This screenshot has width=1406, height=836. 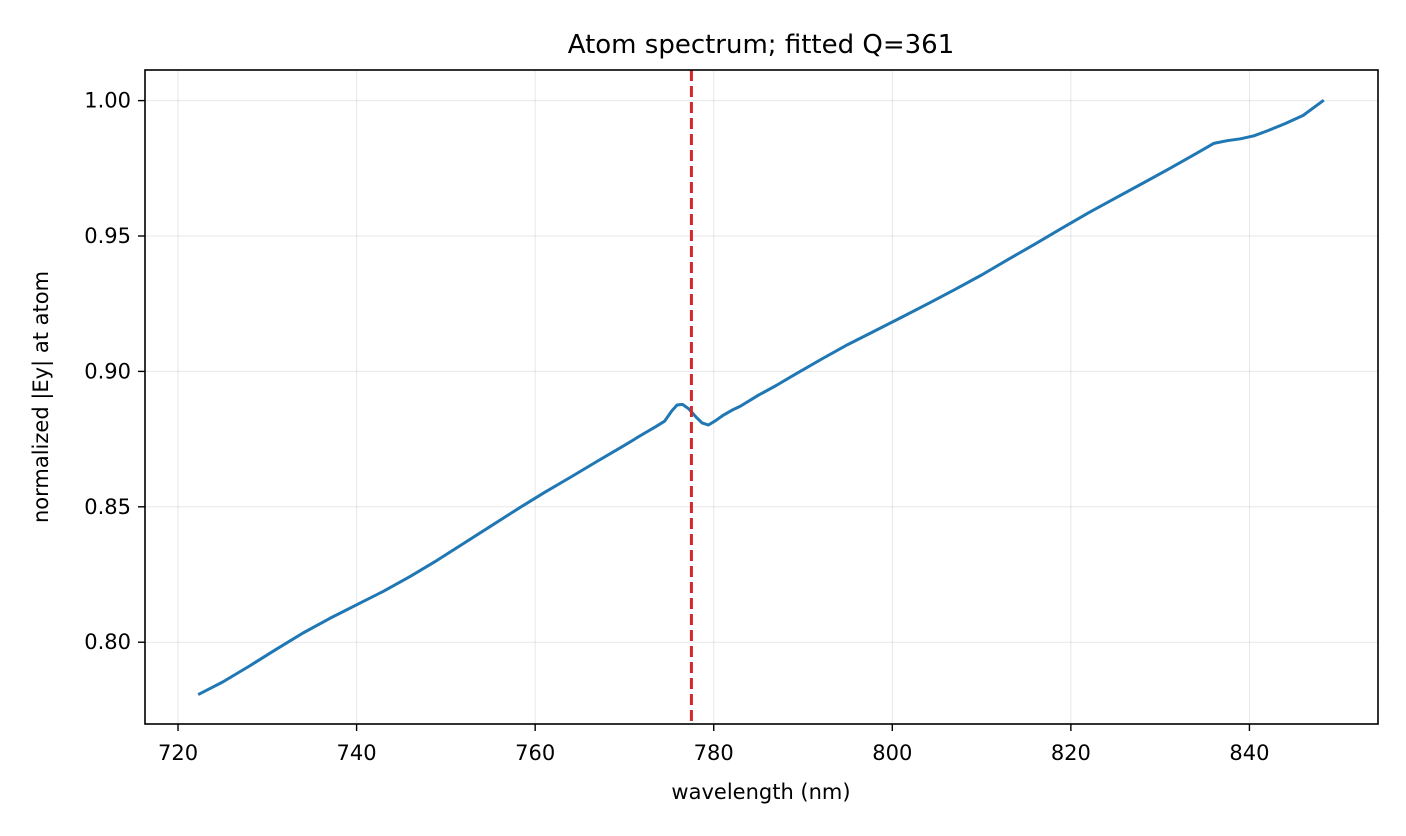 I want to click on x-tick-label: 840, so click(x=1249, y=753).